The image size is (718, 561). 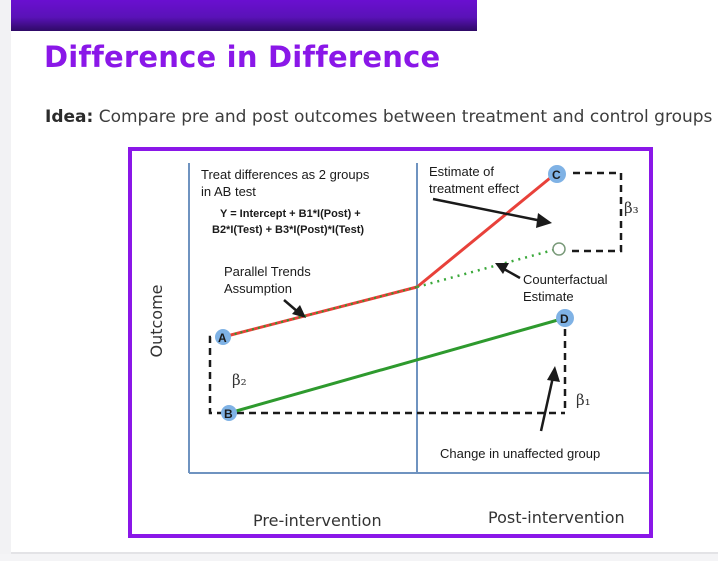 What do you see at coordinates (288, 230) in the screenshot?
I see `regression-equation-line2: B2*I(Test) + B3*I(Post)*I(Test)` at bounding box center [288, 230].